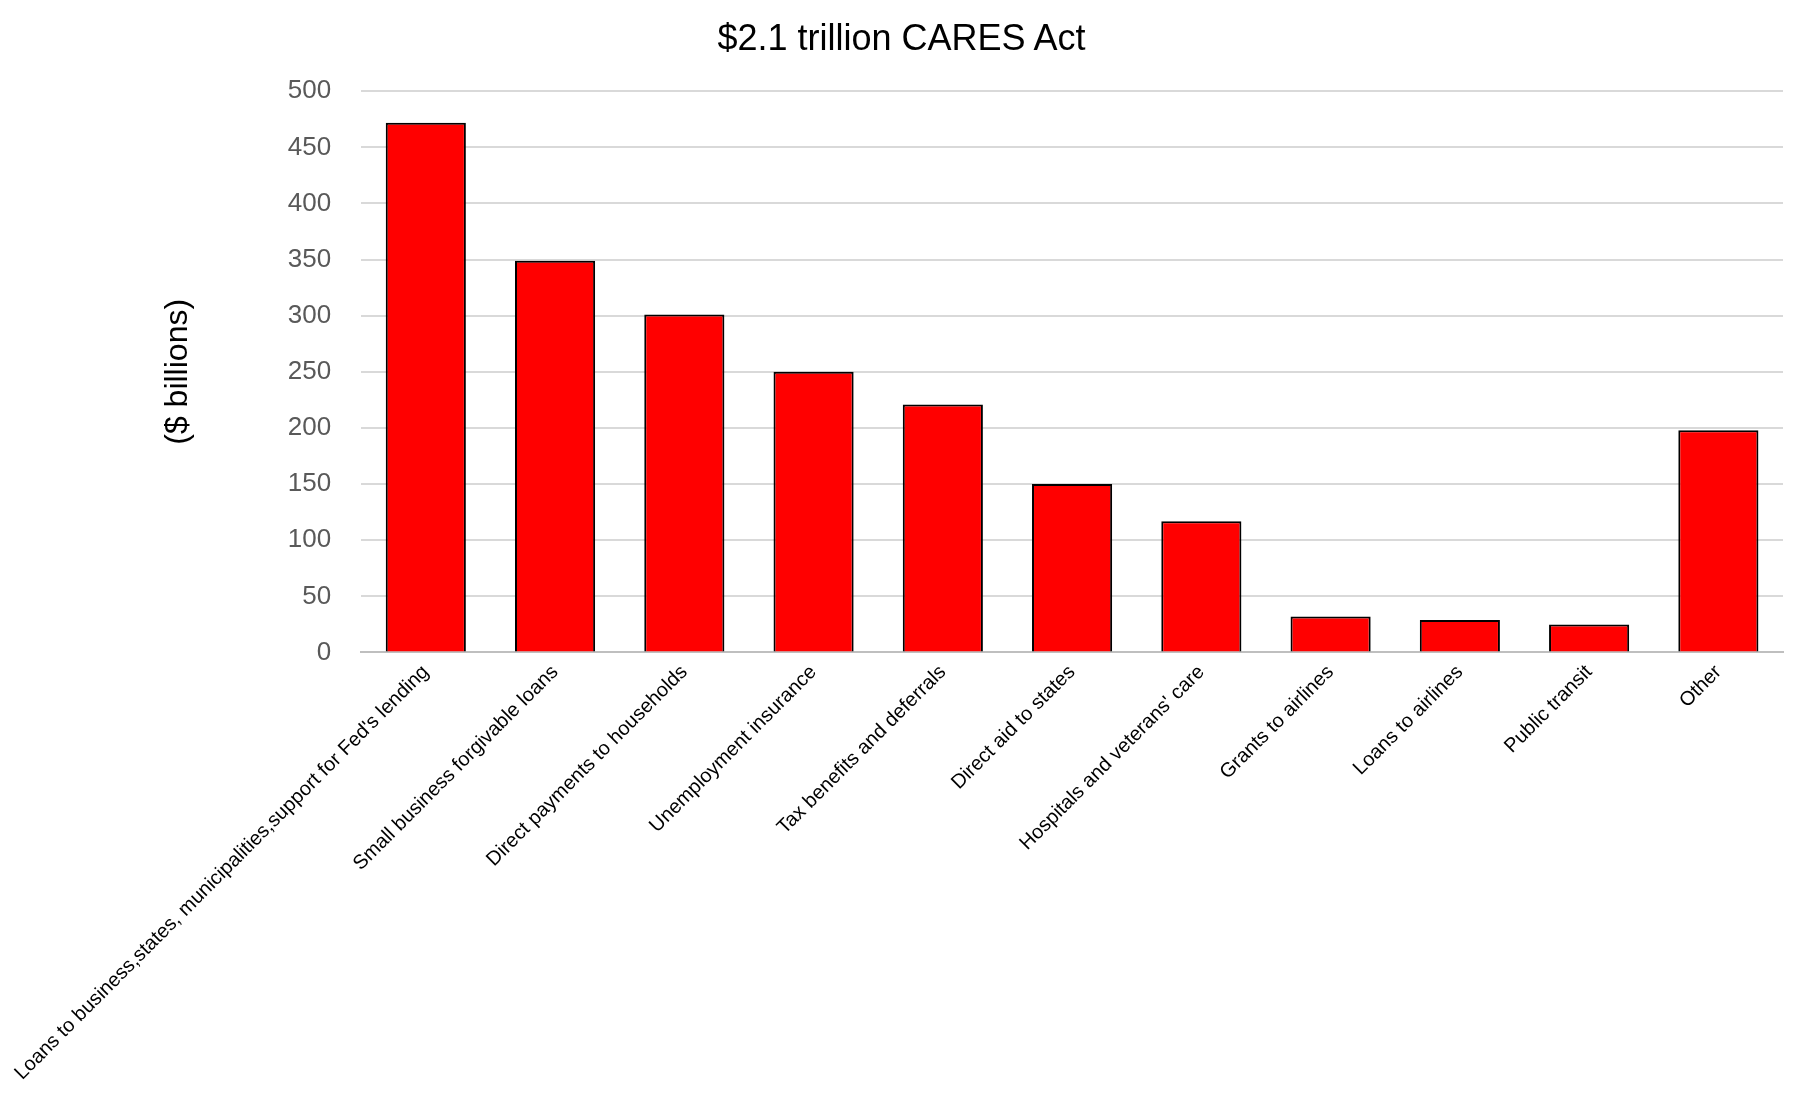 This screenshot has height=1103, width=1803. Describe the element at coordinates (901, 37) in the screenshot. I see `chart-title: $2.1 trillion CARES Act` at that location.